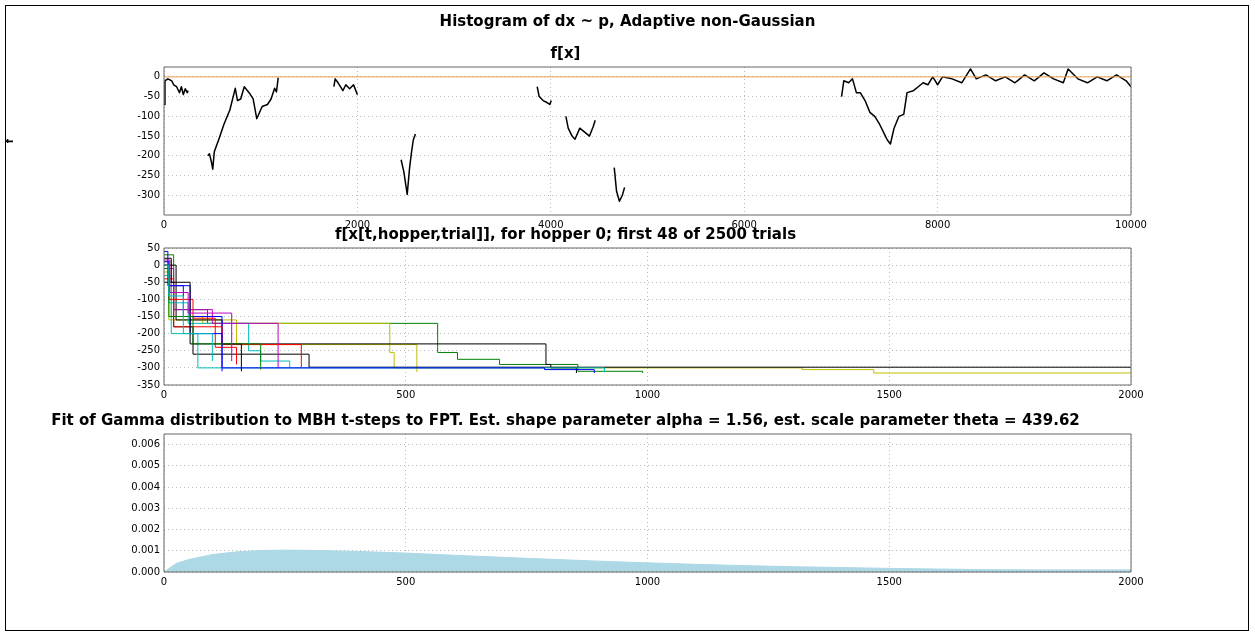  Describe the element at coordinates (551, 224) in the screenshot. I see `x-tick-label: 4000` at that location.